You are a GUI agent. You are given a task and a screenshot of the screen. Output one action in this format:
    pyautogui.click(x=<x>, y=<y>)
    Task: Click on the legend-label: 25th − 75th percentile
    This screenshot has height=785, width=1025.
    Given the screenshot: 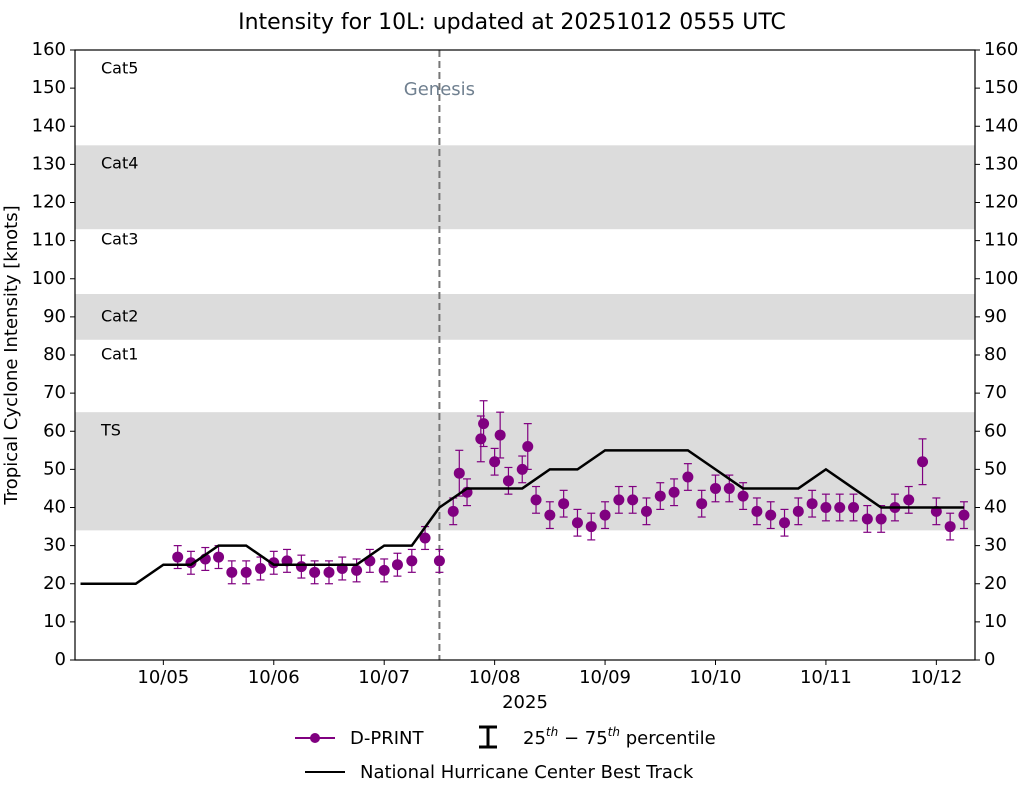 What is the action you would take?
    pyautogui.click(x=619, y=737)
    